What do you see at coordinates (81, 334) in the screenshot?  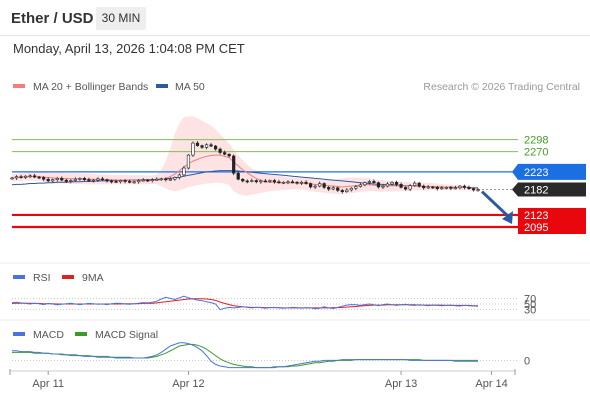 I see `legend-swatch-macd-signal` at bounding box center [81, 334].